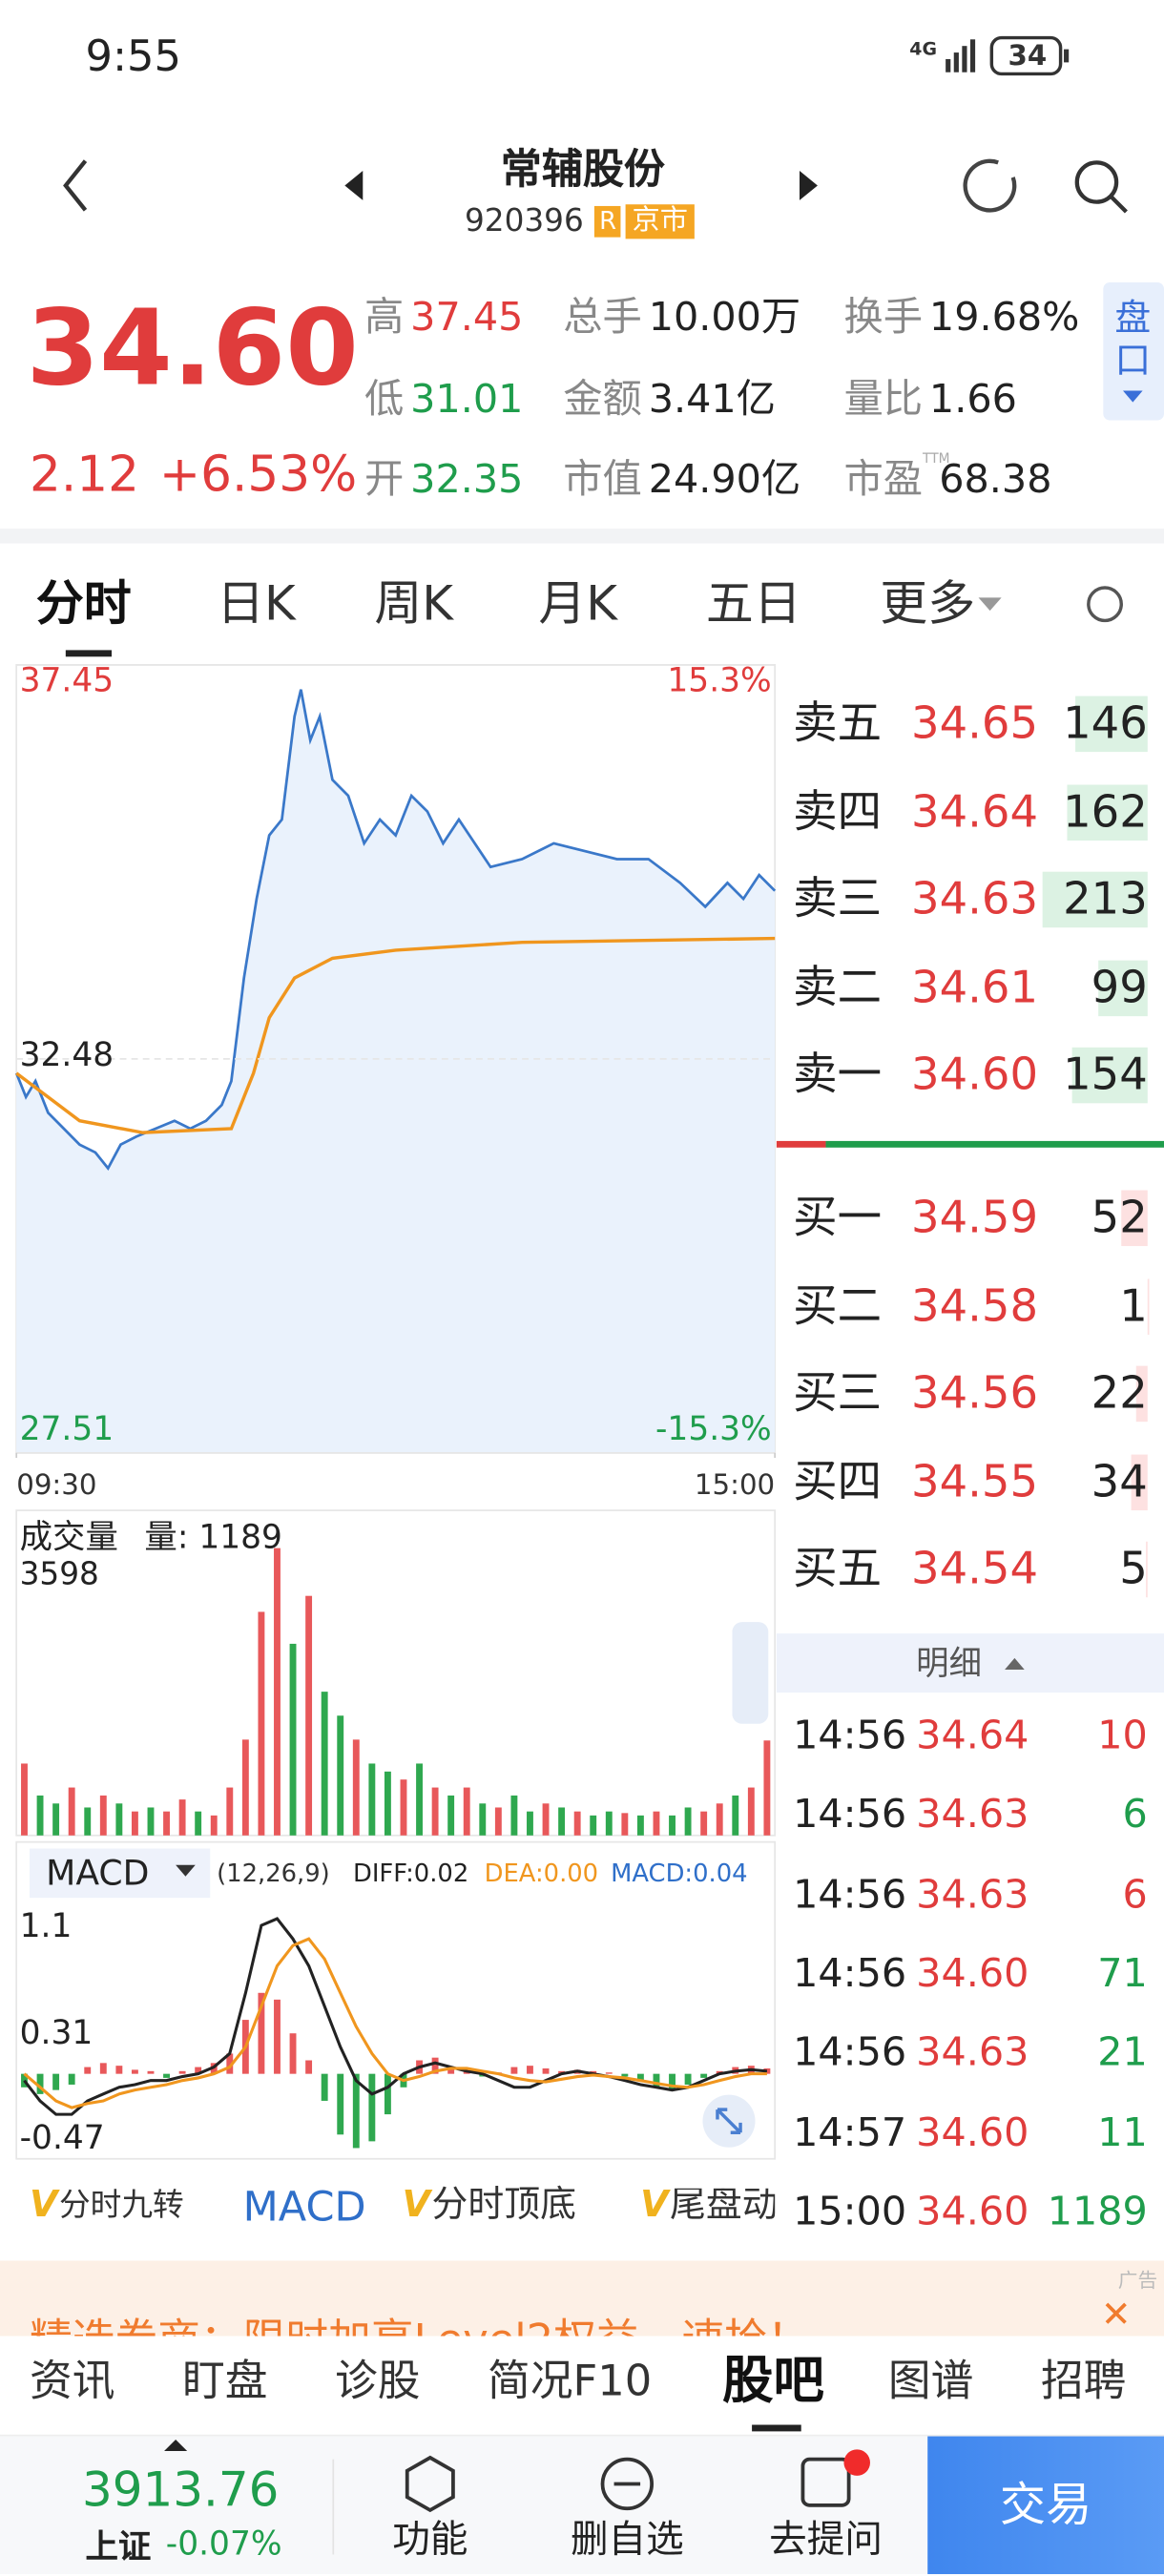 This screenshot has height=2576, width=1164. I want to click on macd-tick-label: -0.47, so click(63, 2138).